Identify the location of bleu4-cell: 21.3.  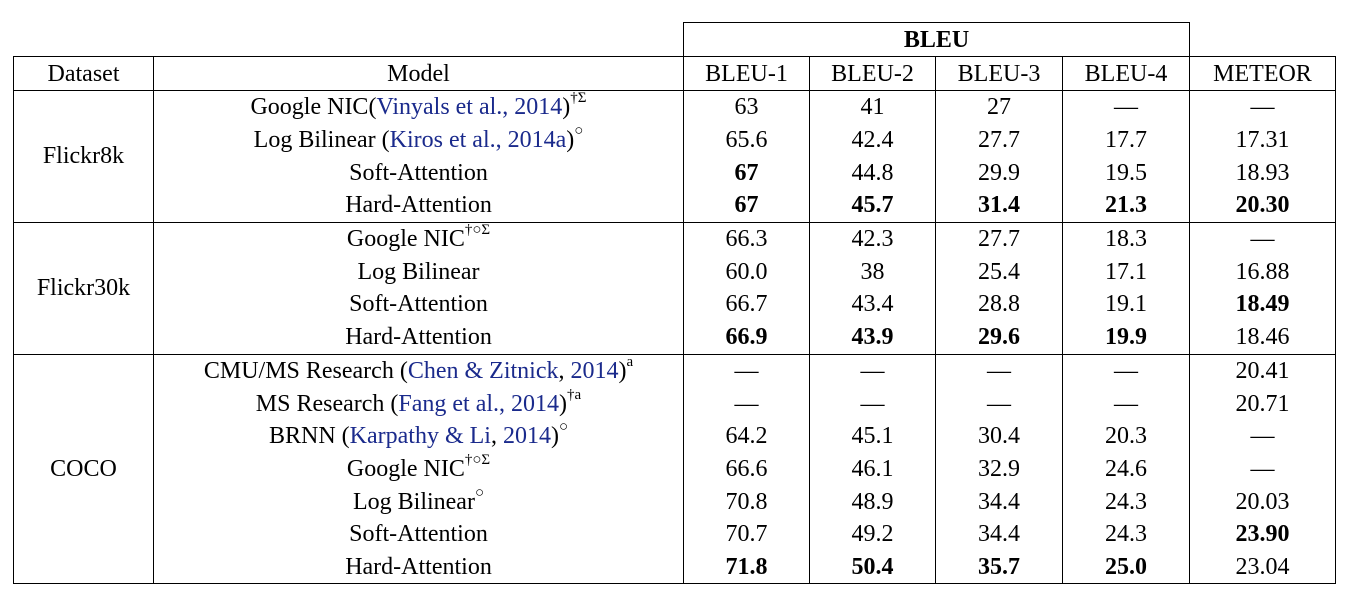
(1126, 206).